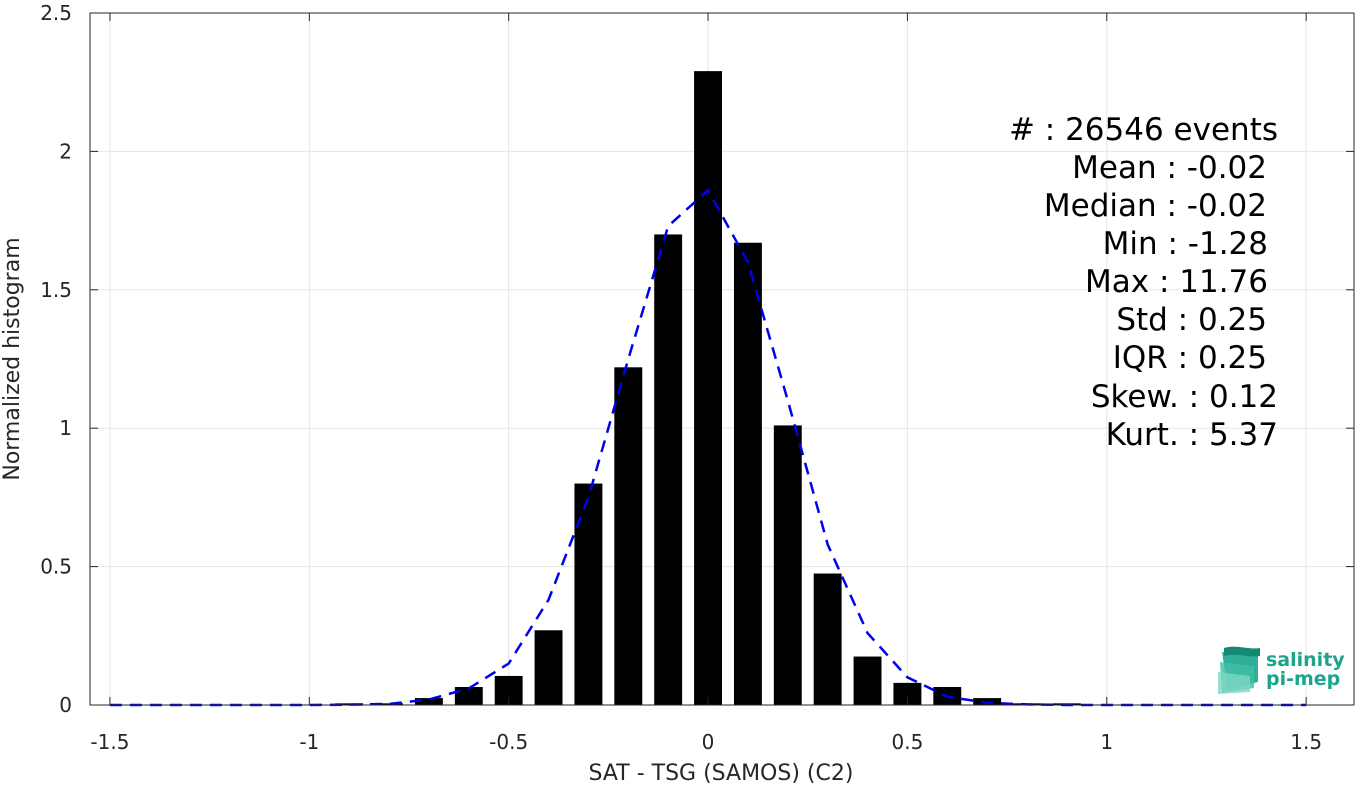  I want to click on y-tick-label: 1, so click(65, 428).